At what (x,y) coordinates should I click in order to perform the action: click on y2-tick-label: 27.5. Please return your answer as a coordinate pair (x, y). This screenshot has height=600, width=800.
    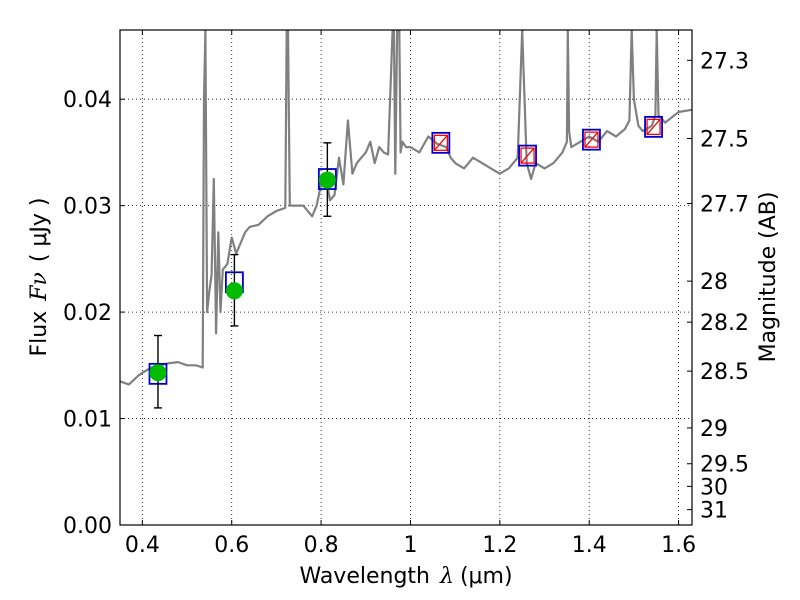
    Looking at the image, I should click on (724, 139).